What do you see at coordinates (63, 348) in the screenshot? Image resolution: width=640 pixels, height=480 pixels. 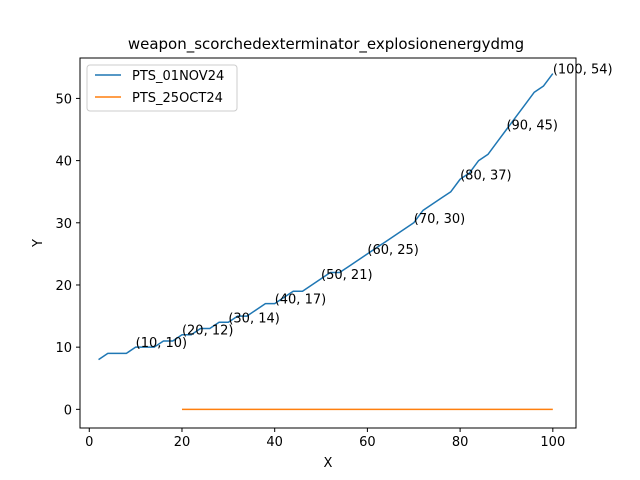 I see `y-tick-label: 10` at bounding box center [63, 348].